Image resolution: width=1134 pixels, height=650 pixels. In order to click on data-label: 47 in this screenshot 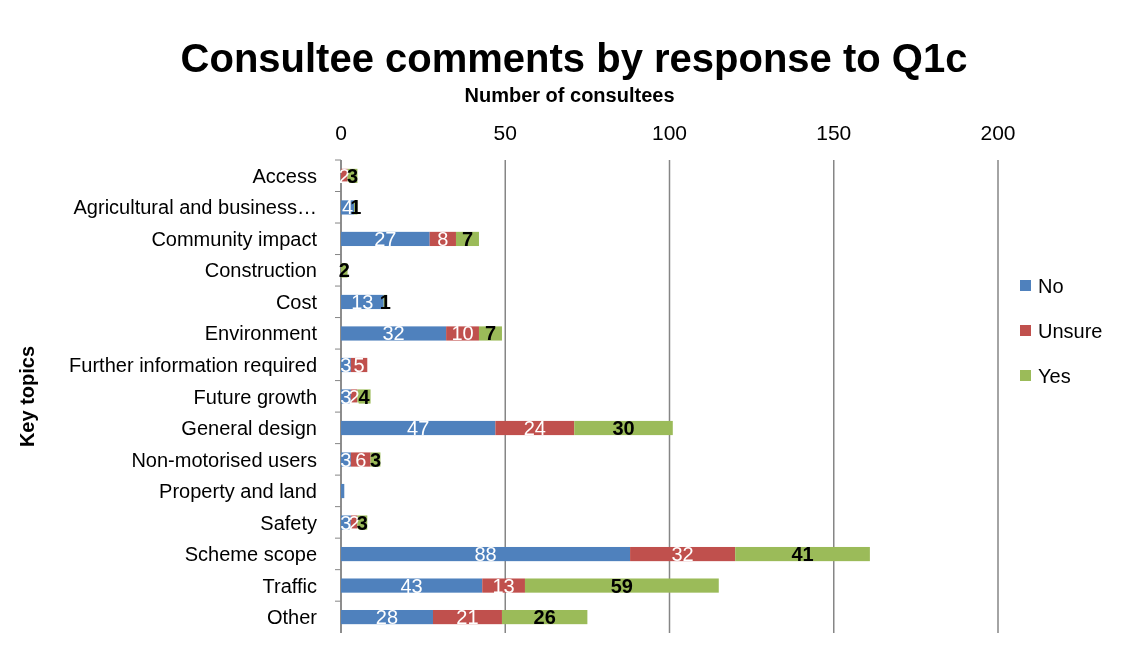, I will do `click(418, 428)`.